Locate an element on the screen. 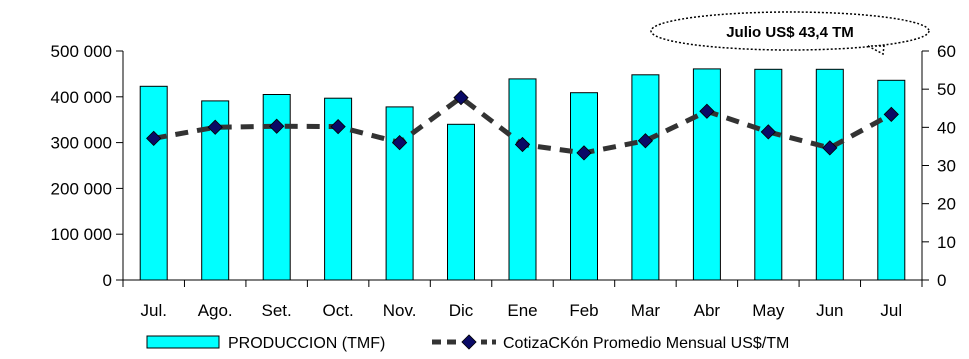  legend-bar-swatch is located at coordinates (183, 342).